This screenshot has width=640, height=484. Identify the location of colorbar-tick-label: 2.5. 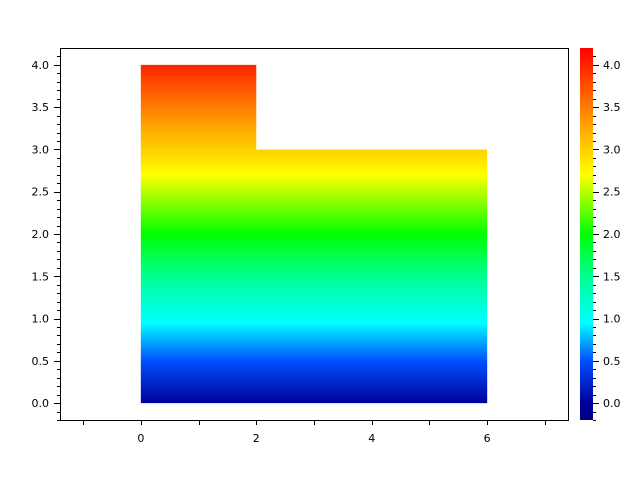
(612, 192).